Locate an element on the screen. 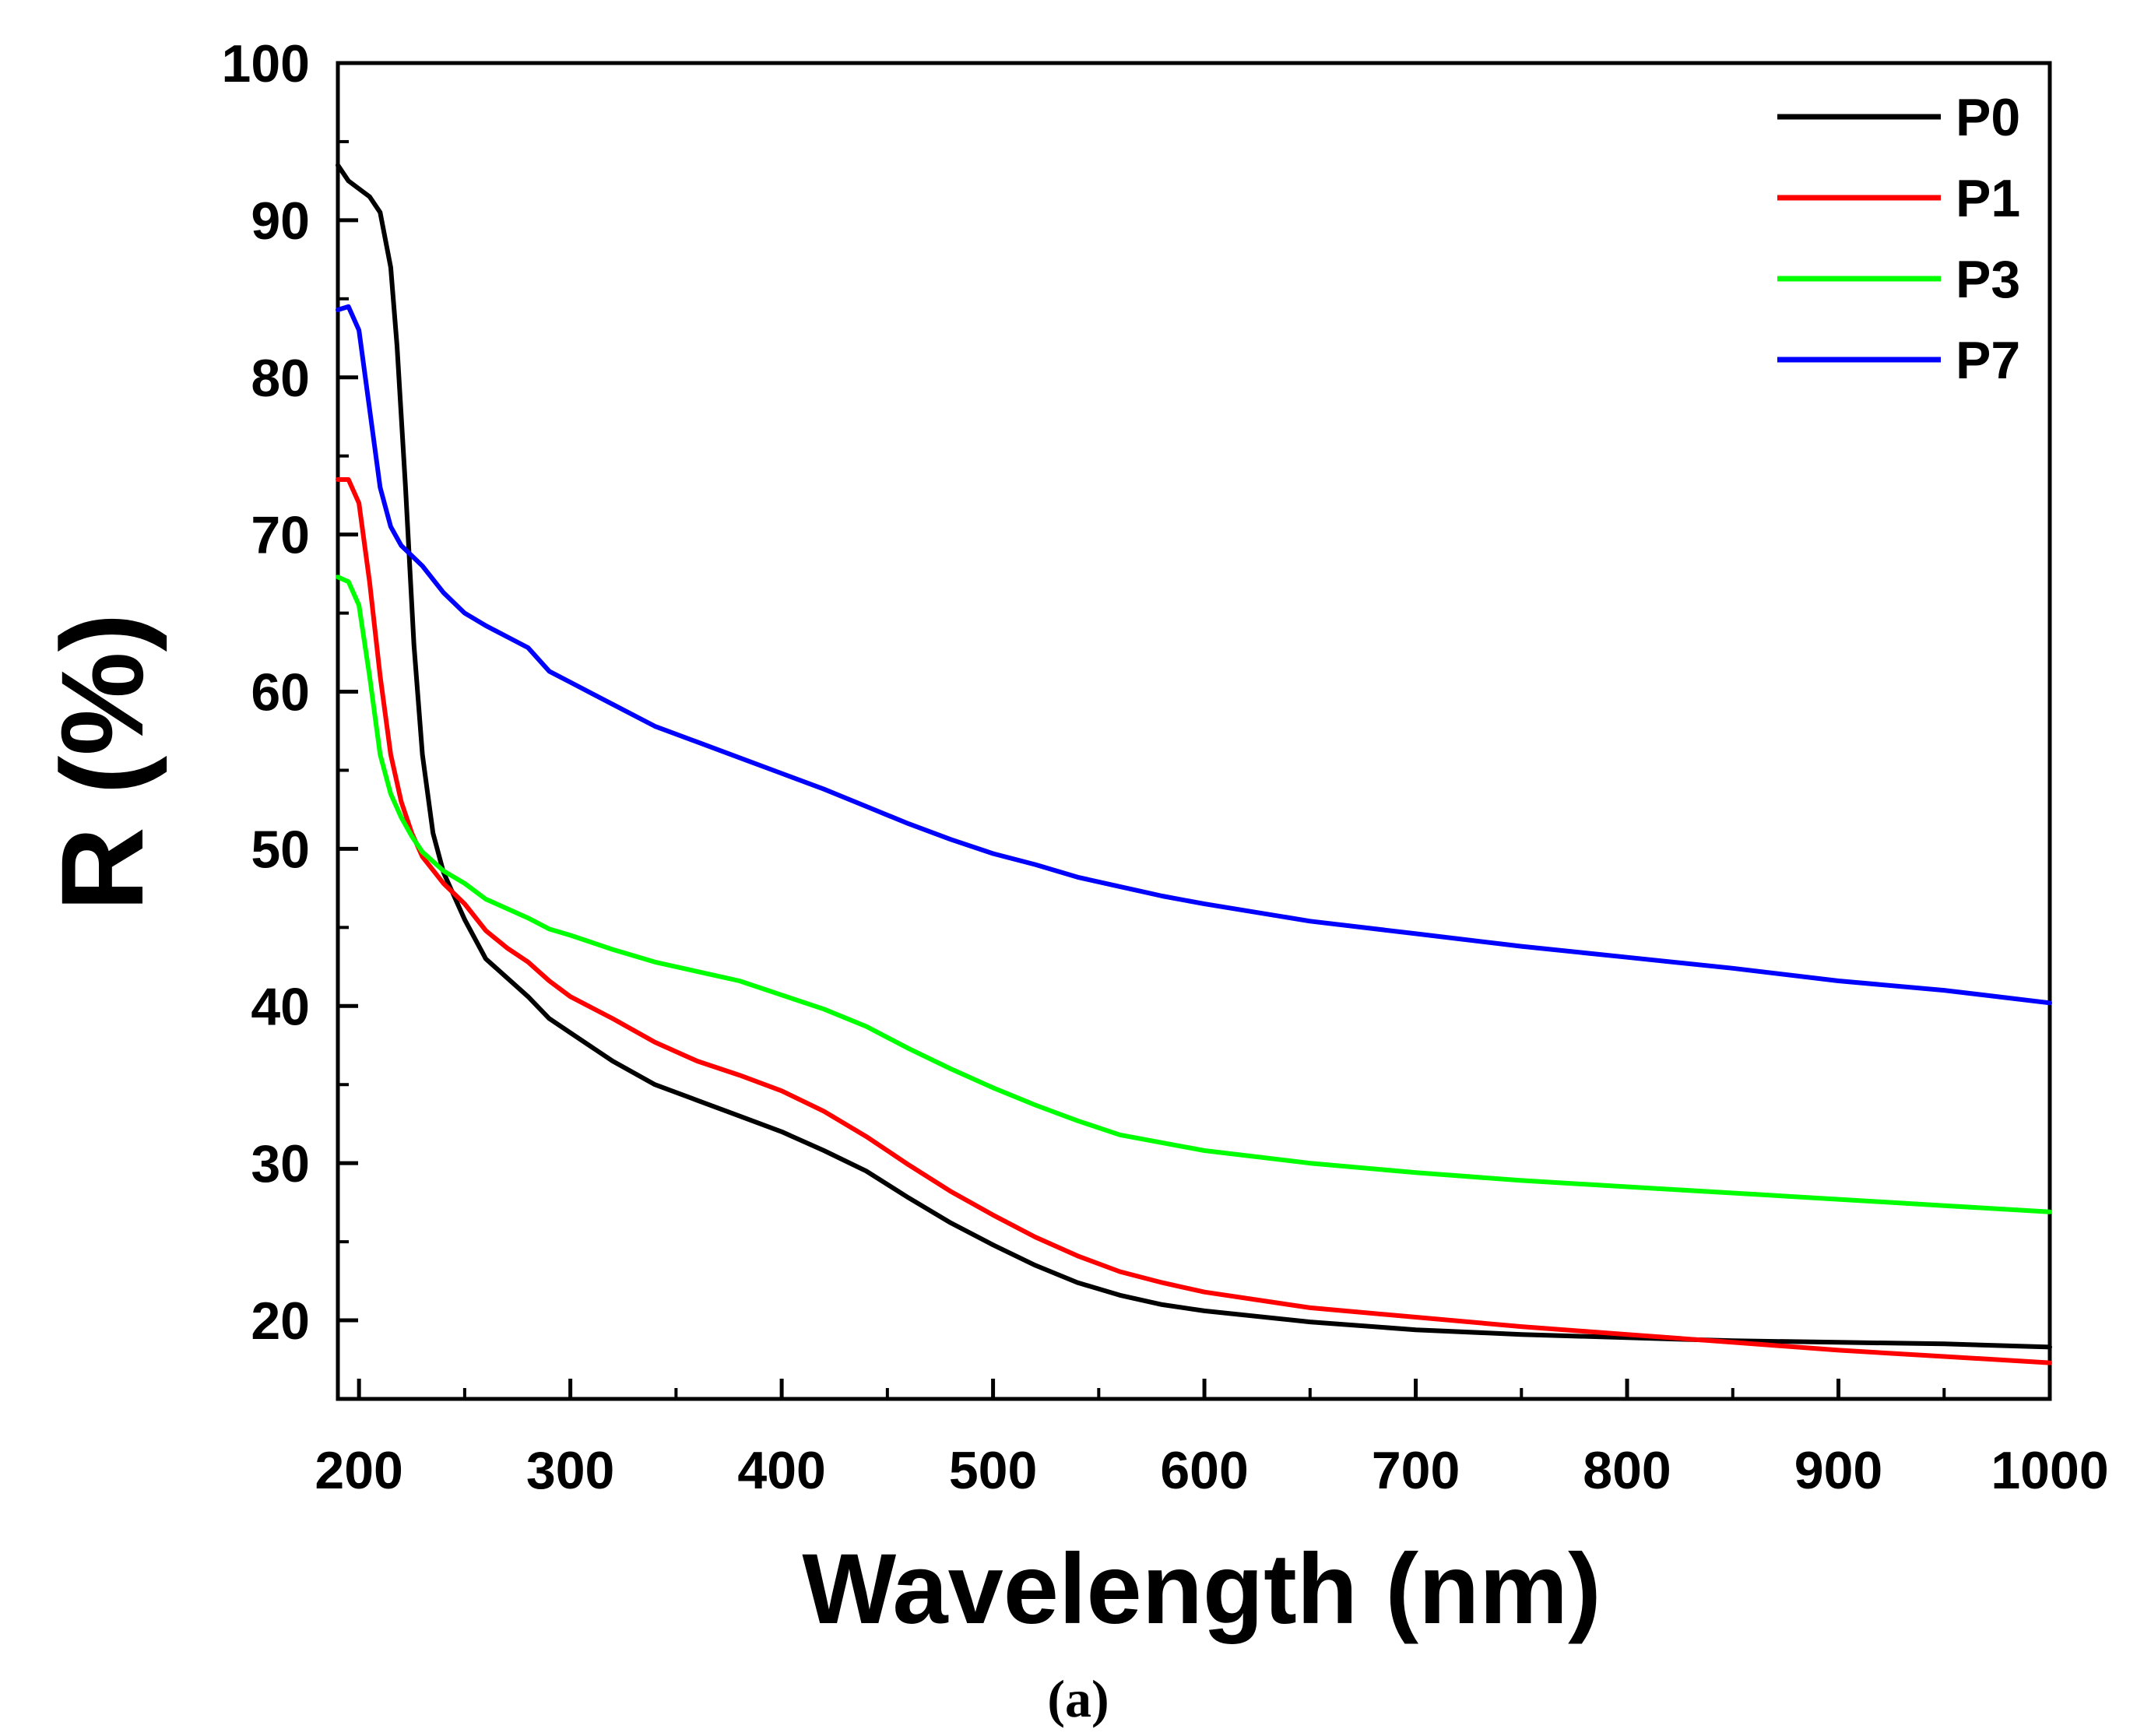 Image resolution: width=2151 pixels, height=1736 pixels. x-tick-label: 900 is located at coordinates (1838, 1470).